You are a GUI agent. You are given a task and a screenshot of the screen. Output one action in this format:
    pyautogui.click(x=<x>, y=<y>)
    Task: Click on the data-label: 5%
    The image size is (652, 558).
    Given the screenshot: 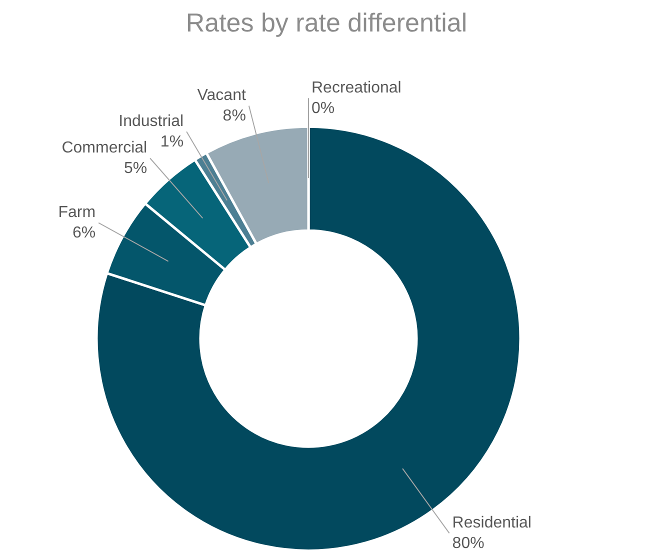 What is the action you would take?
    pyautogui.click(x=136, y=168)
    